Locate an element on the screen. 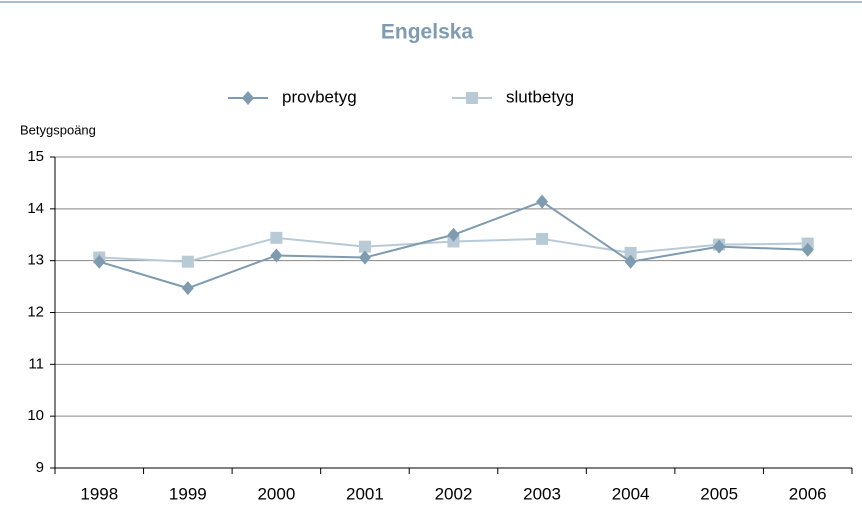 The image size is (862, 506). legend-label: provbetyg is located at coordinates (319, 96).